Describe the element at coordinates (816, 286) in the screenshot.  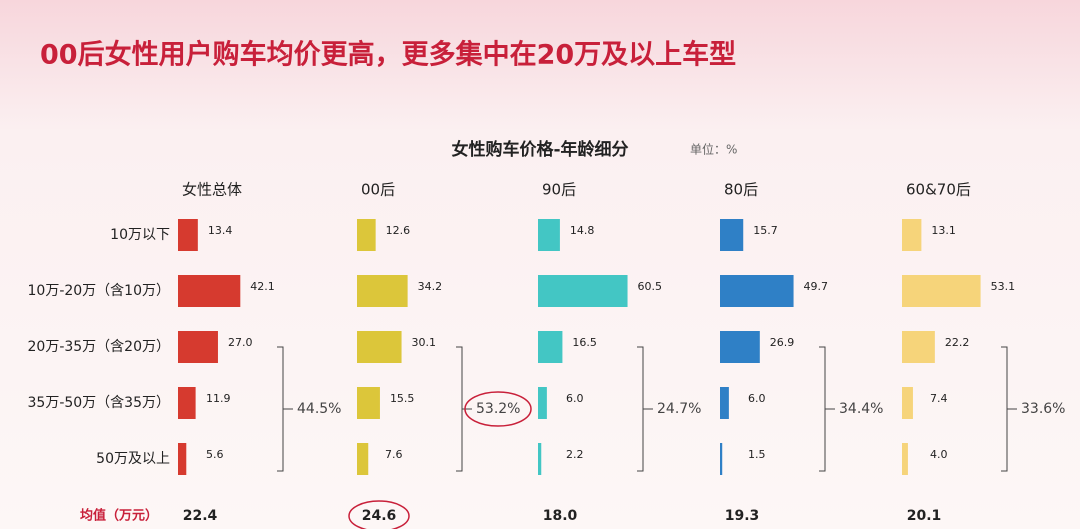
I see `value-label: 49.7` at that location.